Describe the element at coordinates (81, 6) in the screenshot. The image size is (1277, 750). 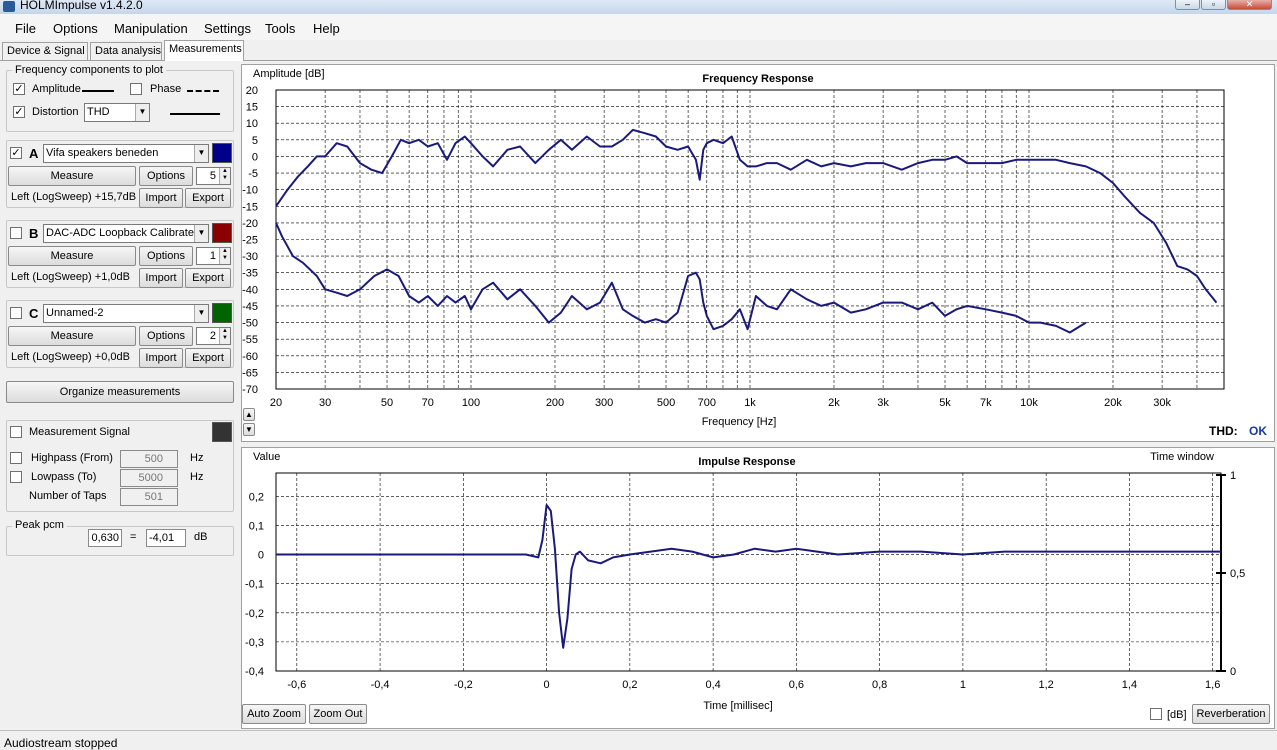
I see `window-title: HOLMImpulse v1.4.2.0` at that location.